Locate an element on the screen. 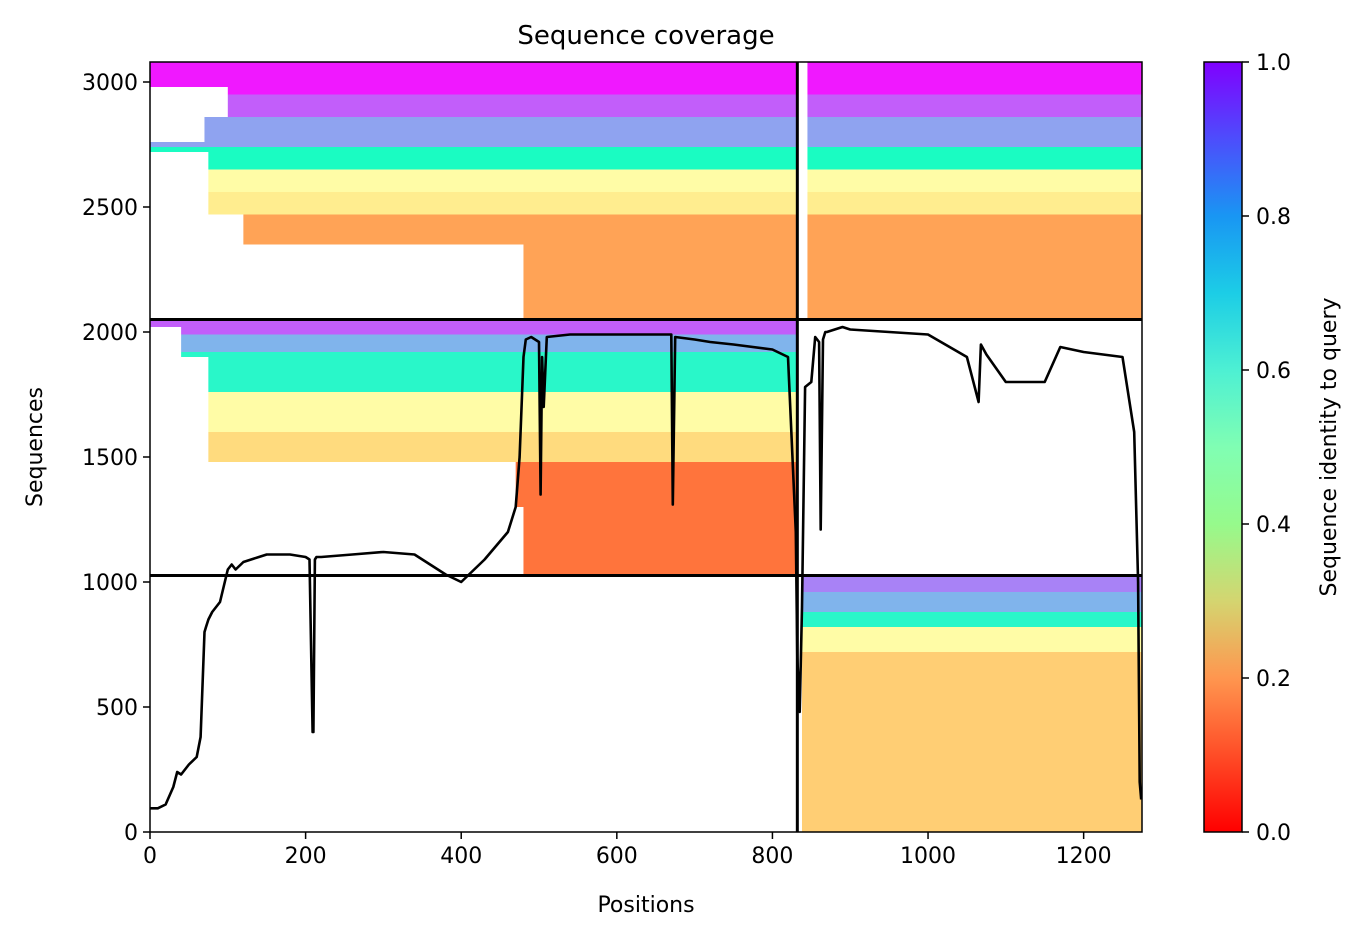 This screenshot has height=939, width=1364. x-tick-label: 1200 is located at coordinates (1084, 856).